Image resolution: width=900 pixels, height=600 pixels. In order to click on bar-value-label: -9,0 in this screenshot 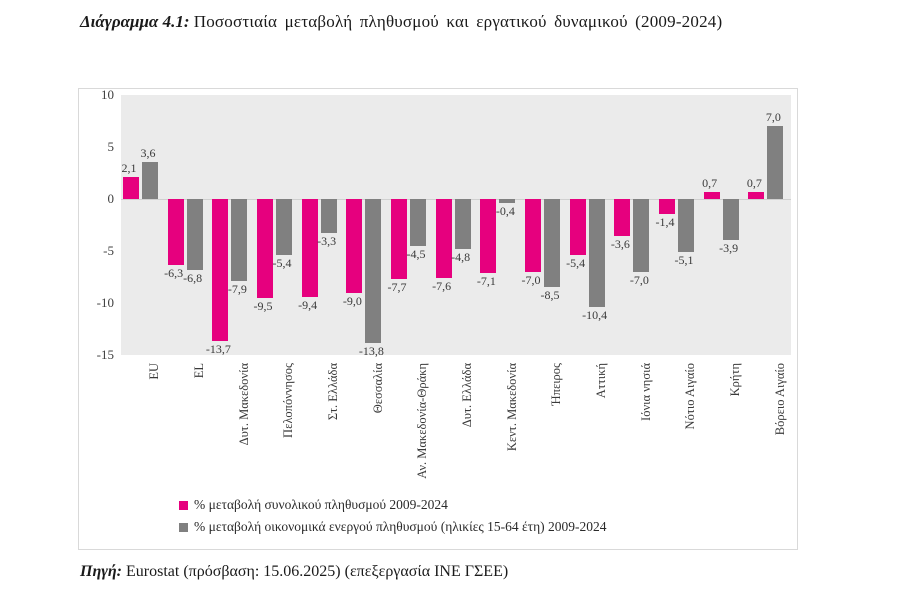, I will do `click(352, 300)`.